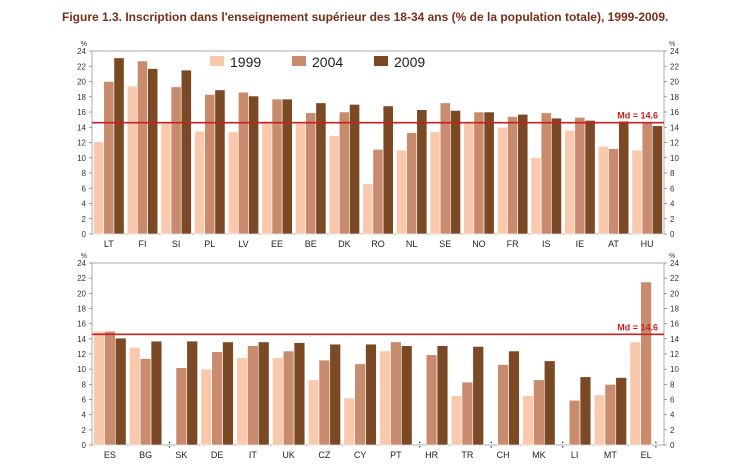  I want to click on panel1-bar-IE-1999, so click(570, 182).